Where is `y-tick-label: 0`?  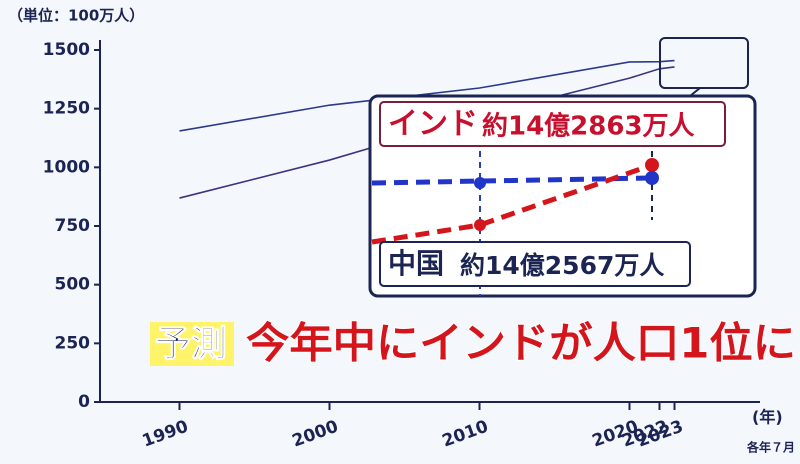 y-tick-label: 0 is located at coordinates (84, 402).